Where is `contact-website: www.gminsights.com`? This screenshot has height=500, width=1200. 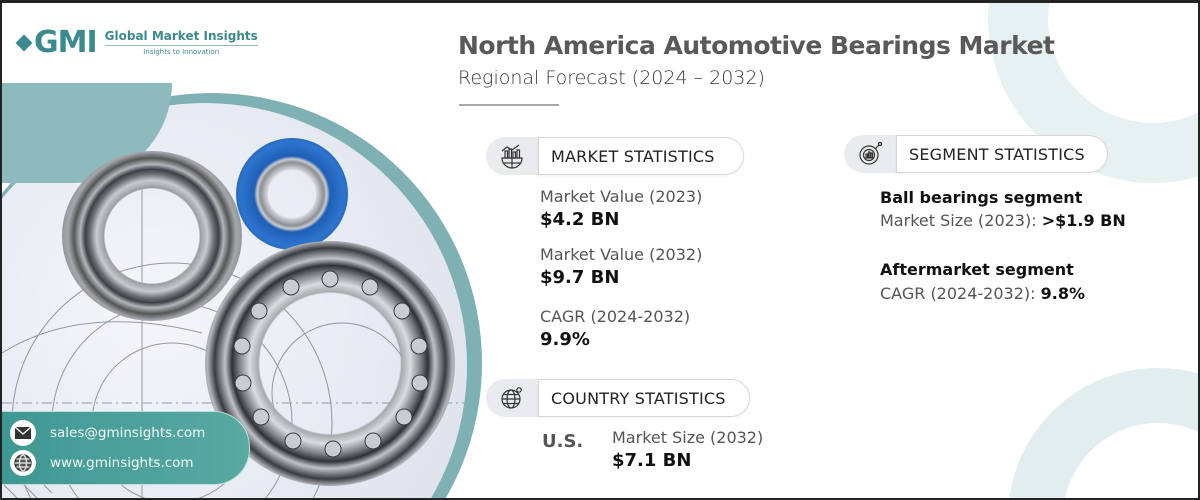
contact-website: www.gminsights.com is located at coordinates (102, 463).